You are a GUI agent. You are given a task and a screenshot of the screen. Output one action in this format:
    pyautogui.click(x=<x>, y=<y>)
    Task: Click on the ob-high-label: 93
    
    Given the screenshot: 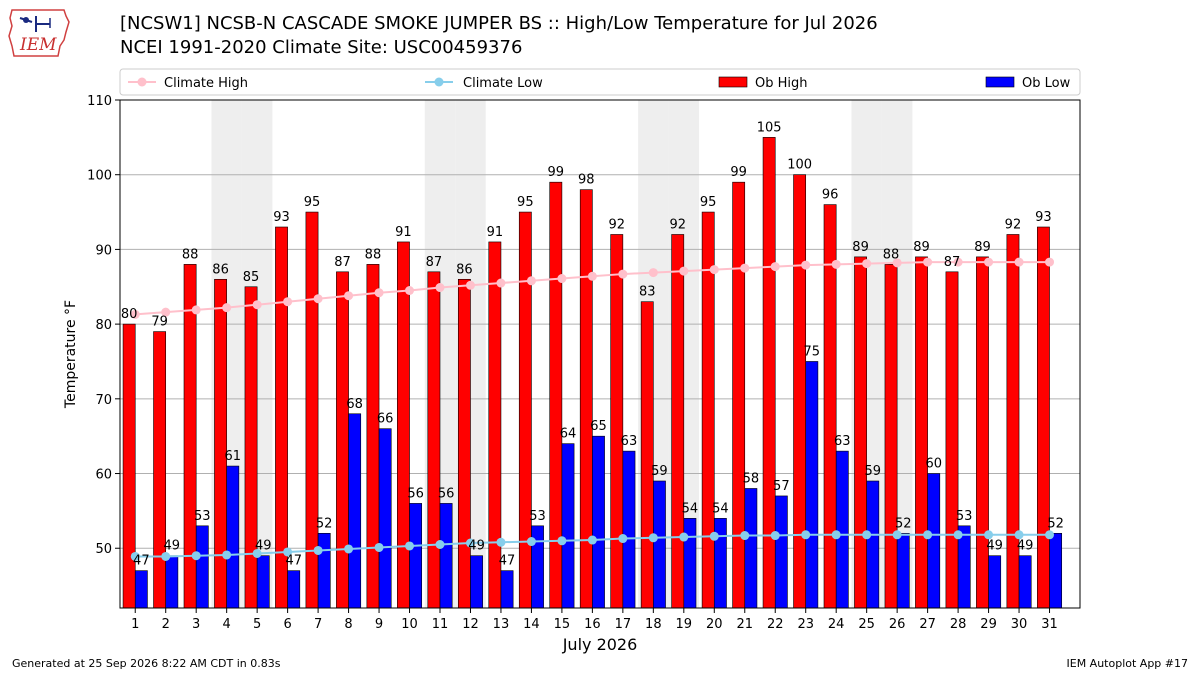 What is the action you would take?
    pyautogui.click(x=281, y=217)
    